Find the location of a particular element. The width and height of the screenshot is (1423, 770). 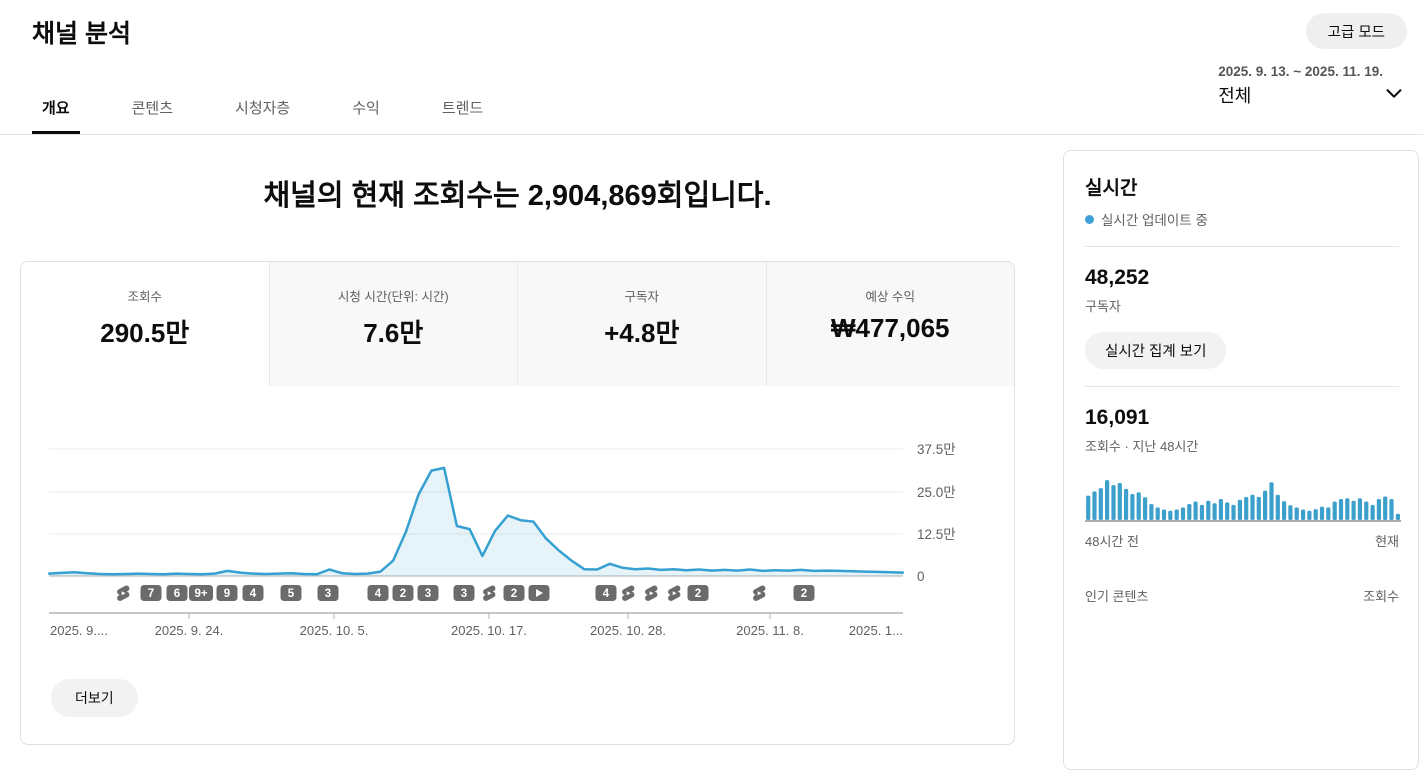

x-axis-tick-label: 2025. 10. 28. is located at coordinates (628, 630).